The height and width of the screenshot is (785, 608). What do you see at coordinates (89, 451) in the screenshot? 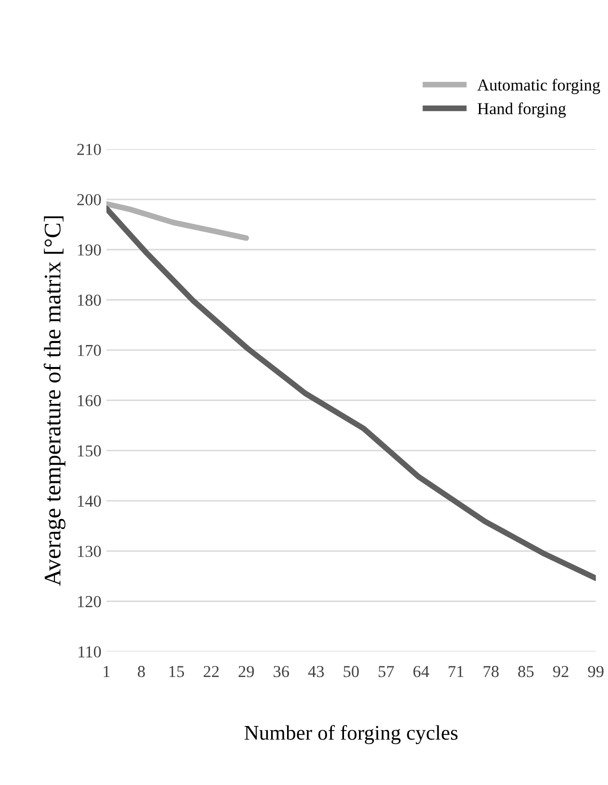
I see `y-tick-label: 150` at bounding box center [89, 451].